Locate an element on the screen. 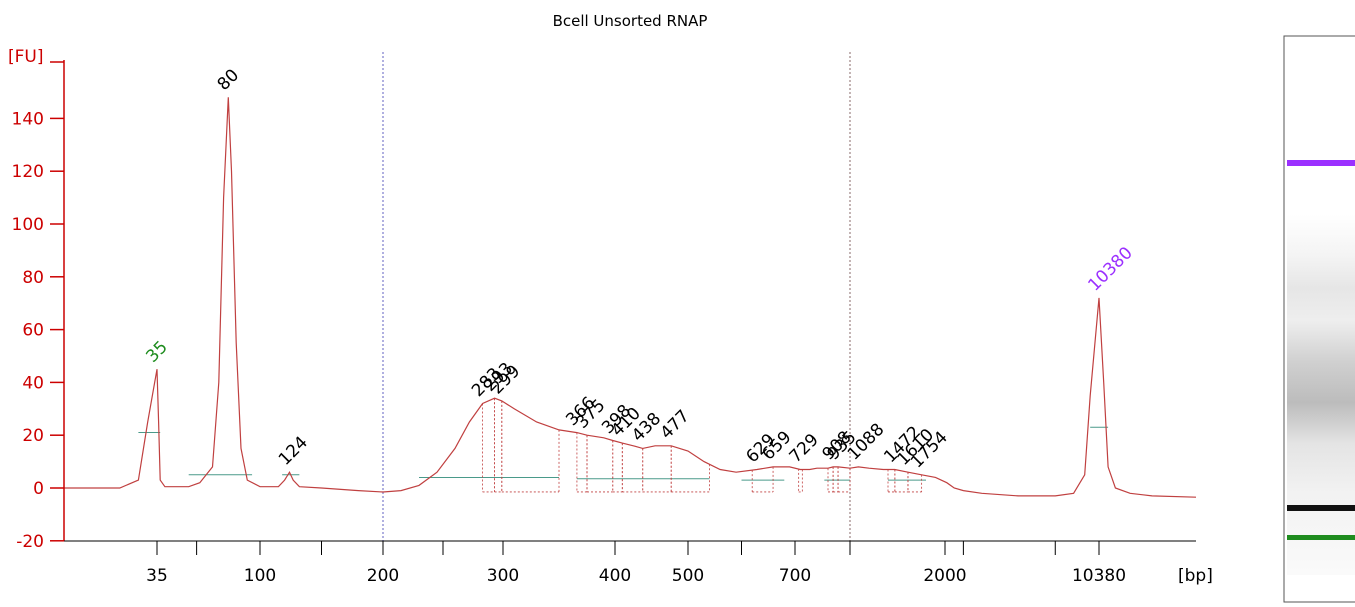 This screenshot has width=1355, height=607. x-tick-label: 400 is located at coordinates (615, 576).